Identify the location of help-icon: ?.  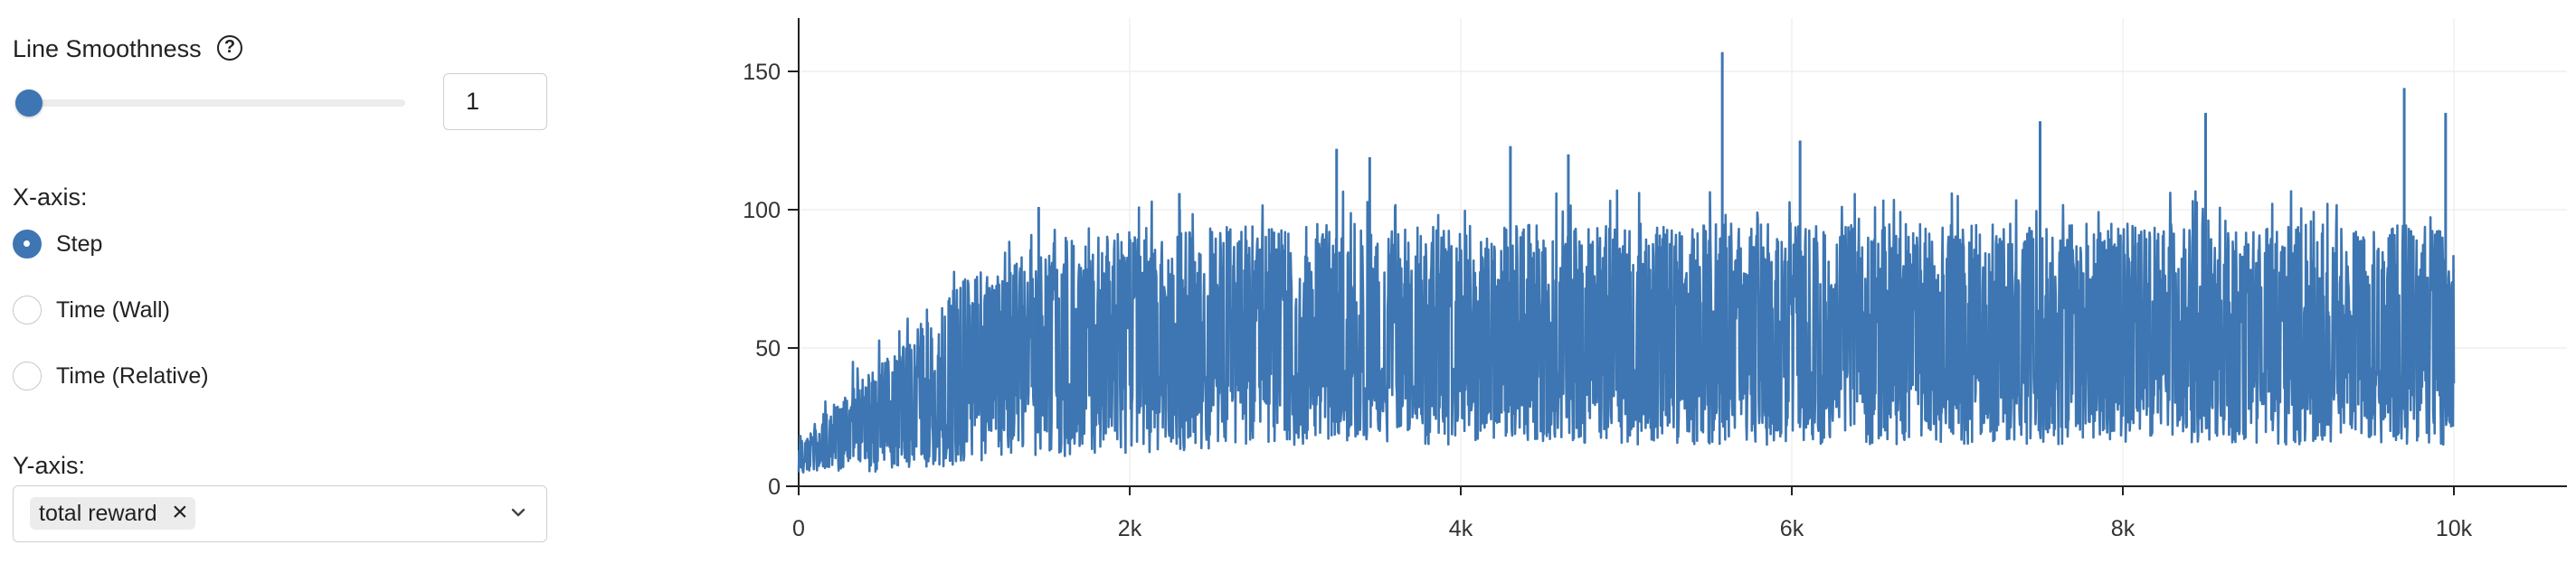
(230, 48).